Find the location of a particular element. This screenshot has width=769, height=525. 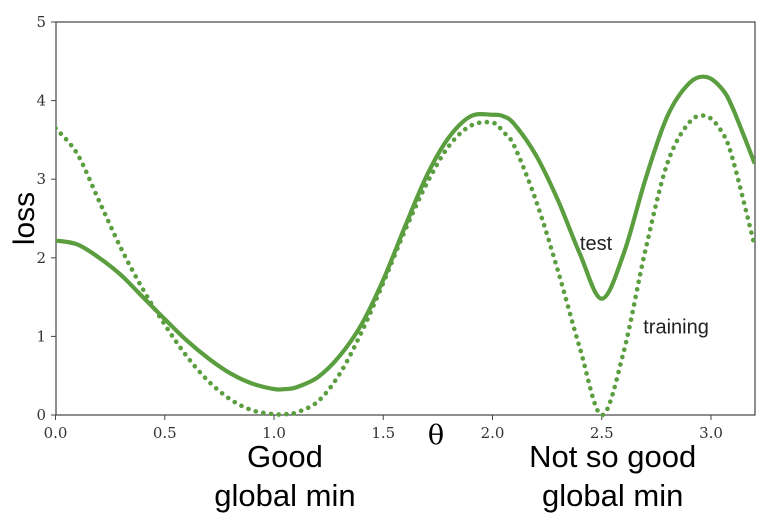

y-tick-label: 5 is located at coordinates (41, 22).